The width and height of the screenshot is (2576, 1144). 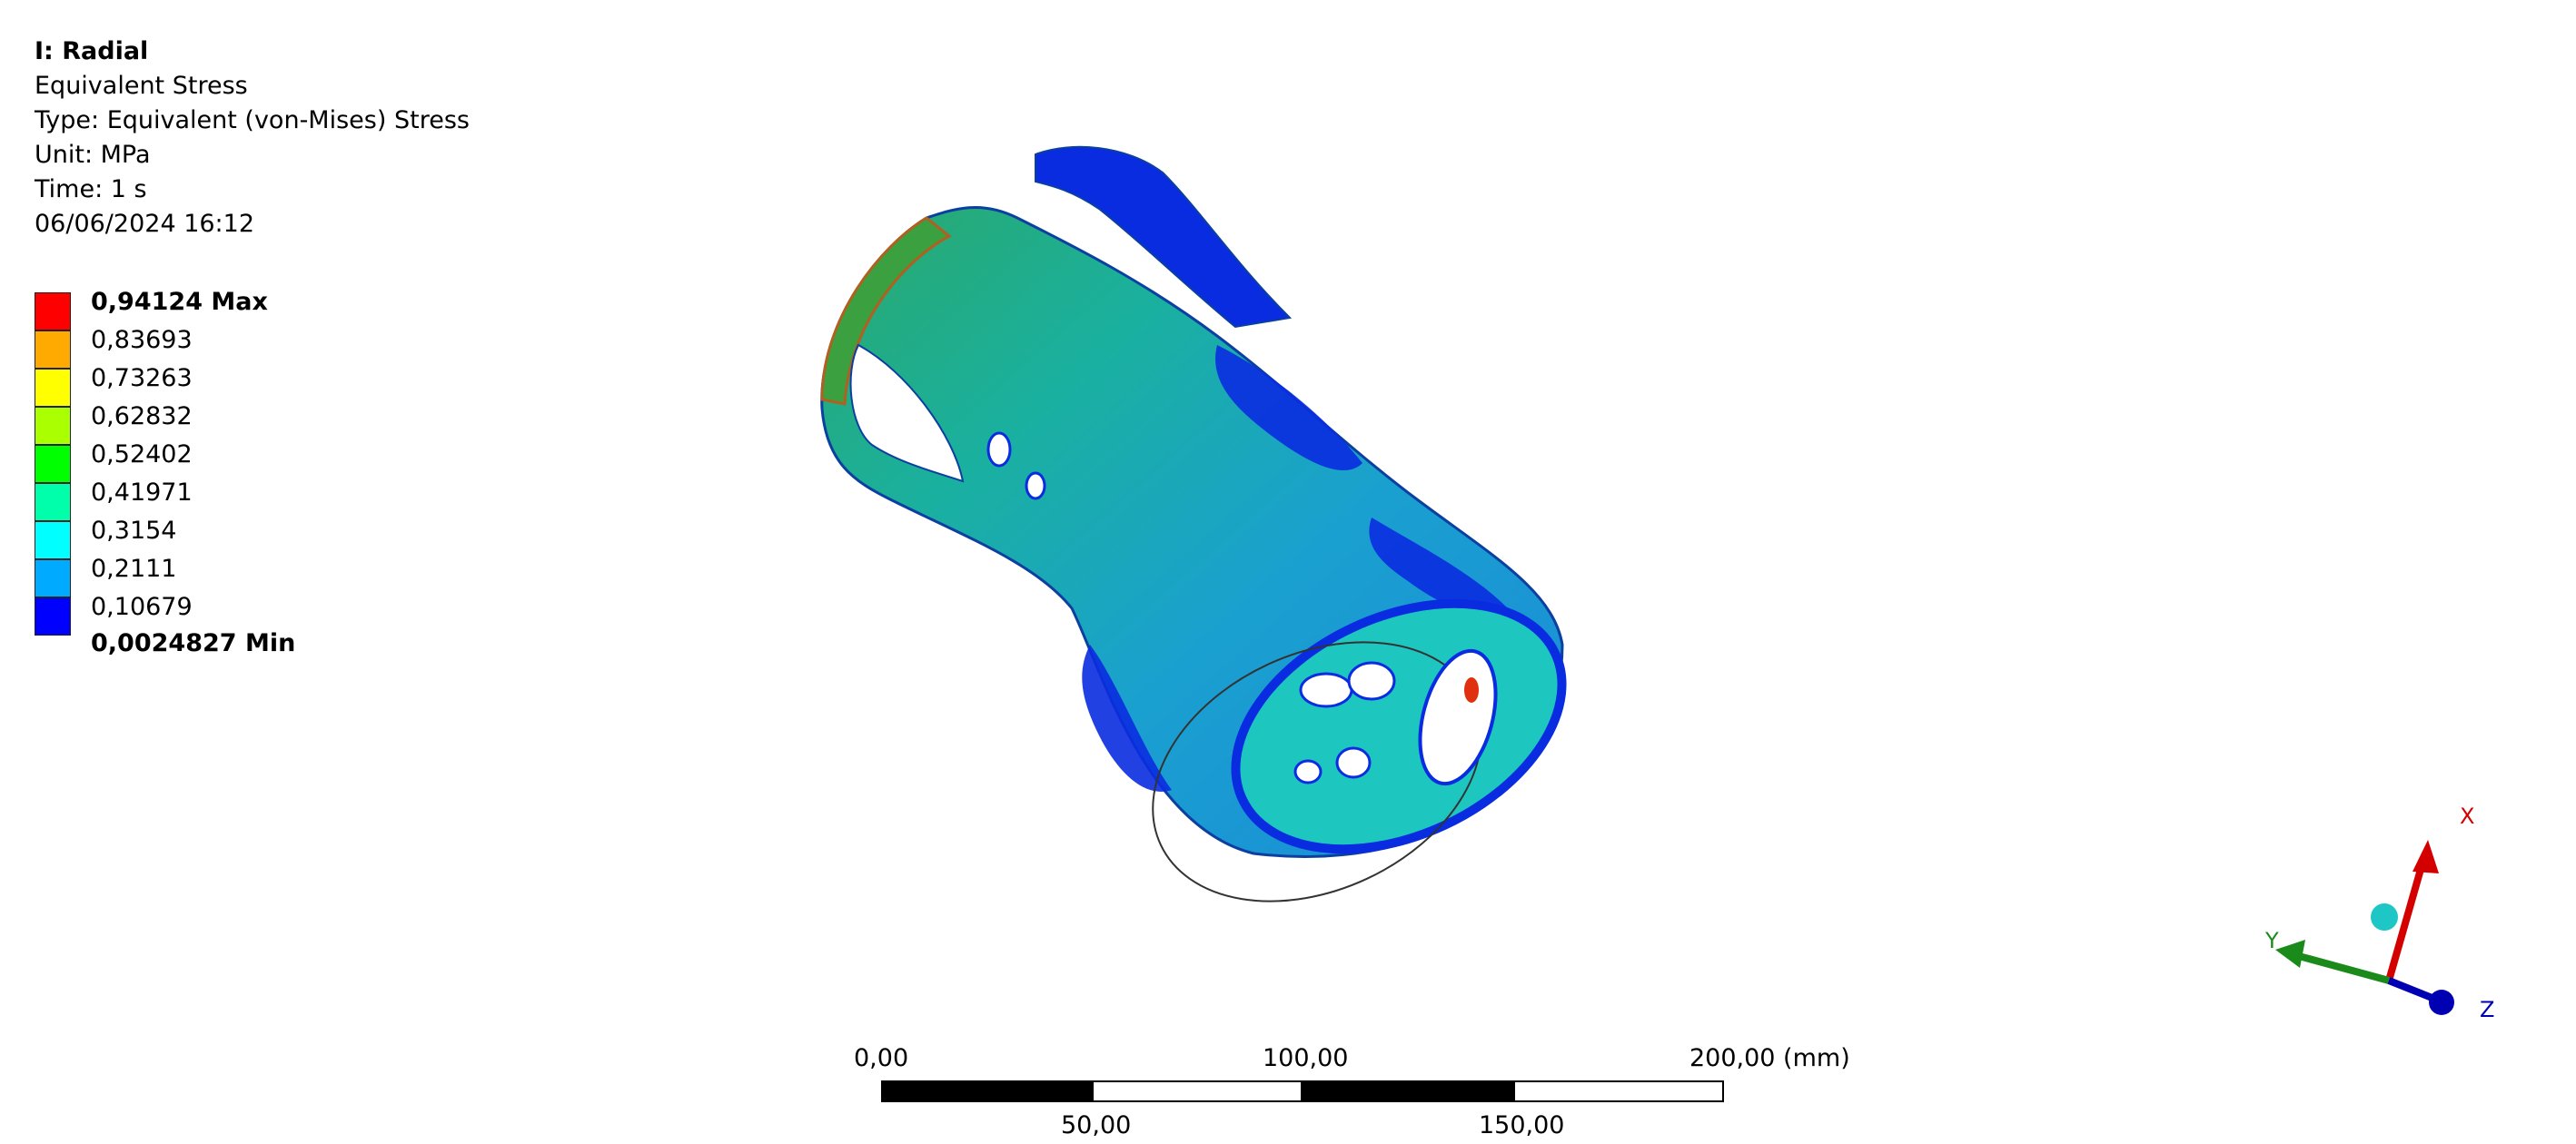 I want to click on model-opening-left, so click(x=907, y=413).